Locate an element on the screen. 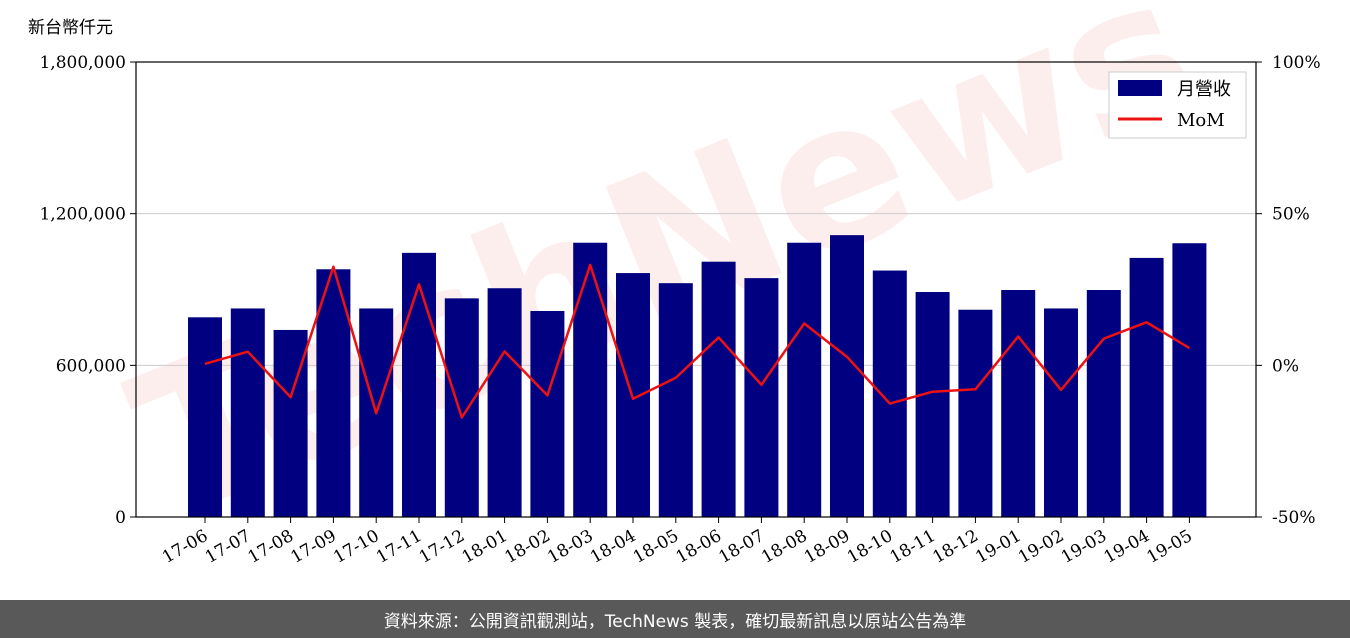 The width and height of the screenshot is (1350, 638). x-tick-label: 18-01 is located at coordinates (485, 547).